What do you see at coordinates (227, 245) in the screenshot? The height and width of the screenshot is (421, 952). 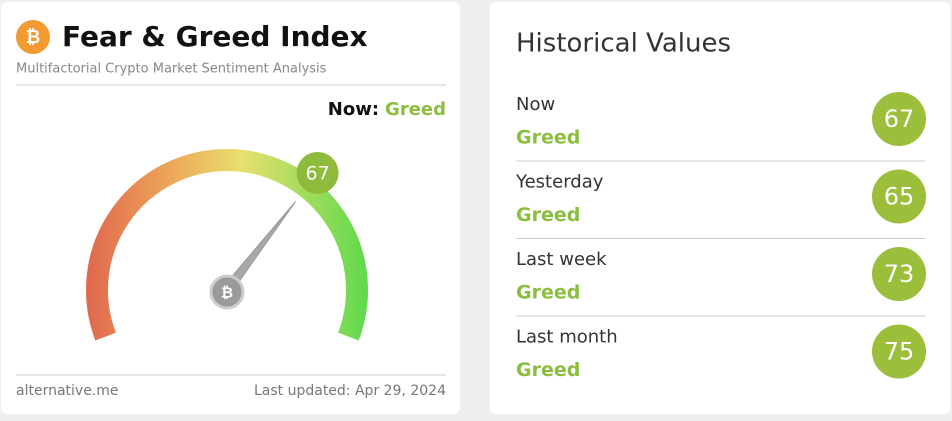 I see `gauge-arc` at bounding box center [227, 245].